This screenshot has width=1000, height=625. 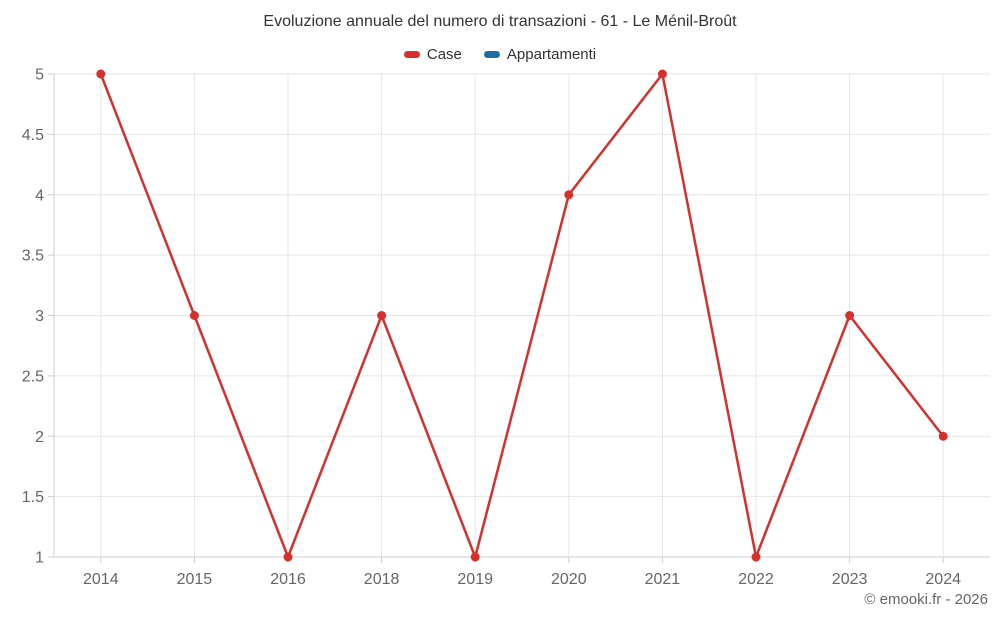 I want to click on x-tick-label: 2016, so click(x=288, y=579).